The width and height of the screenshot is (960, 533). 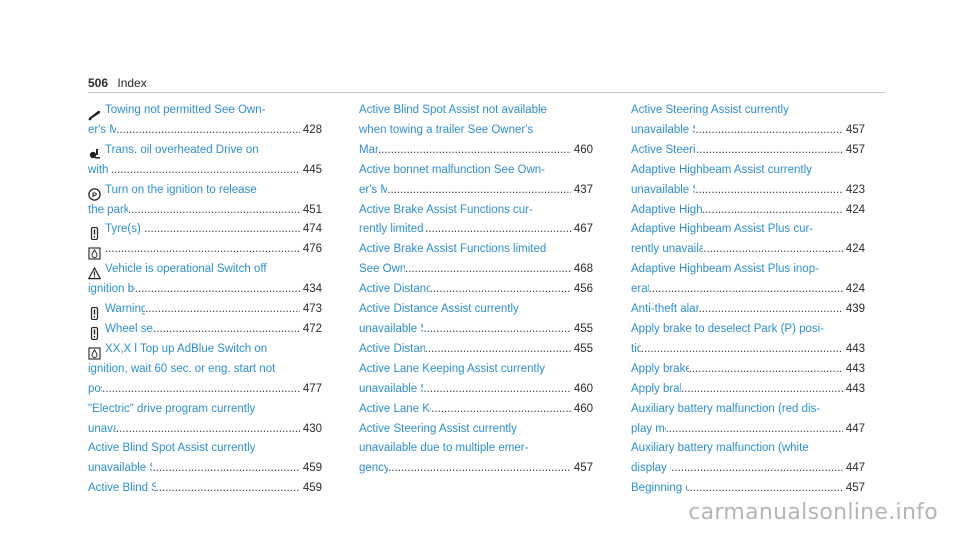 What do you see at coordinates (312, 328) in the screenshot?
I see `page-reference: 472` at bounding box center [312, 328].